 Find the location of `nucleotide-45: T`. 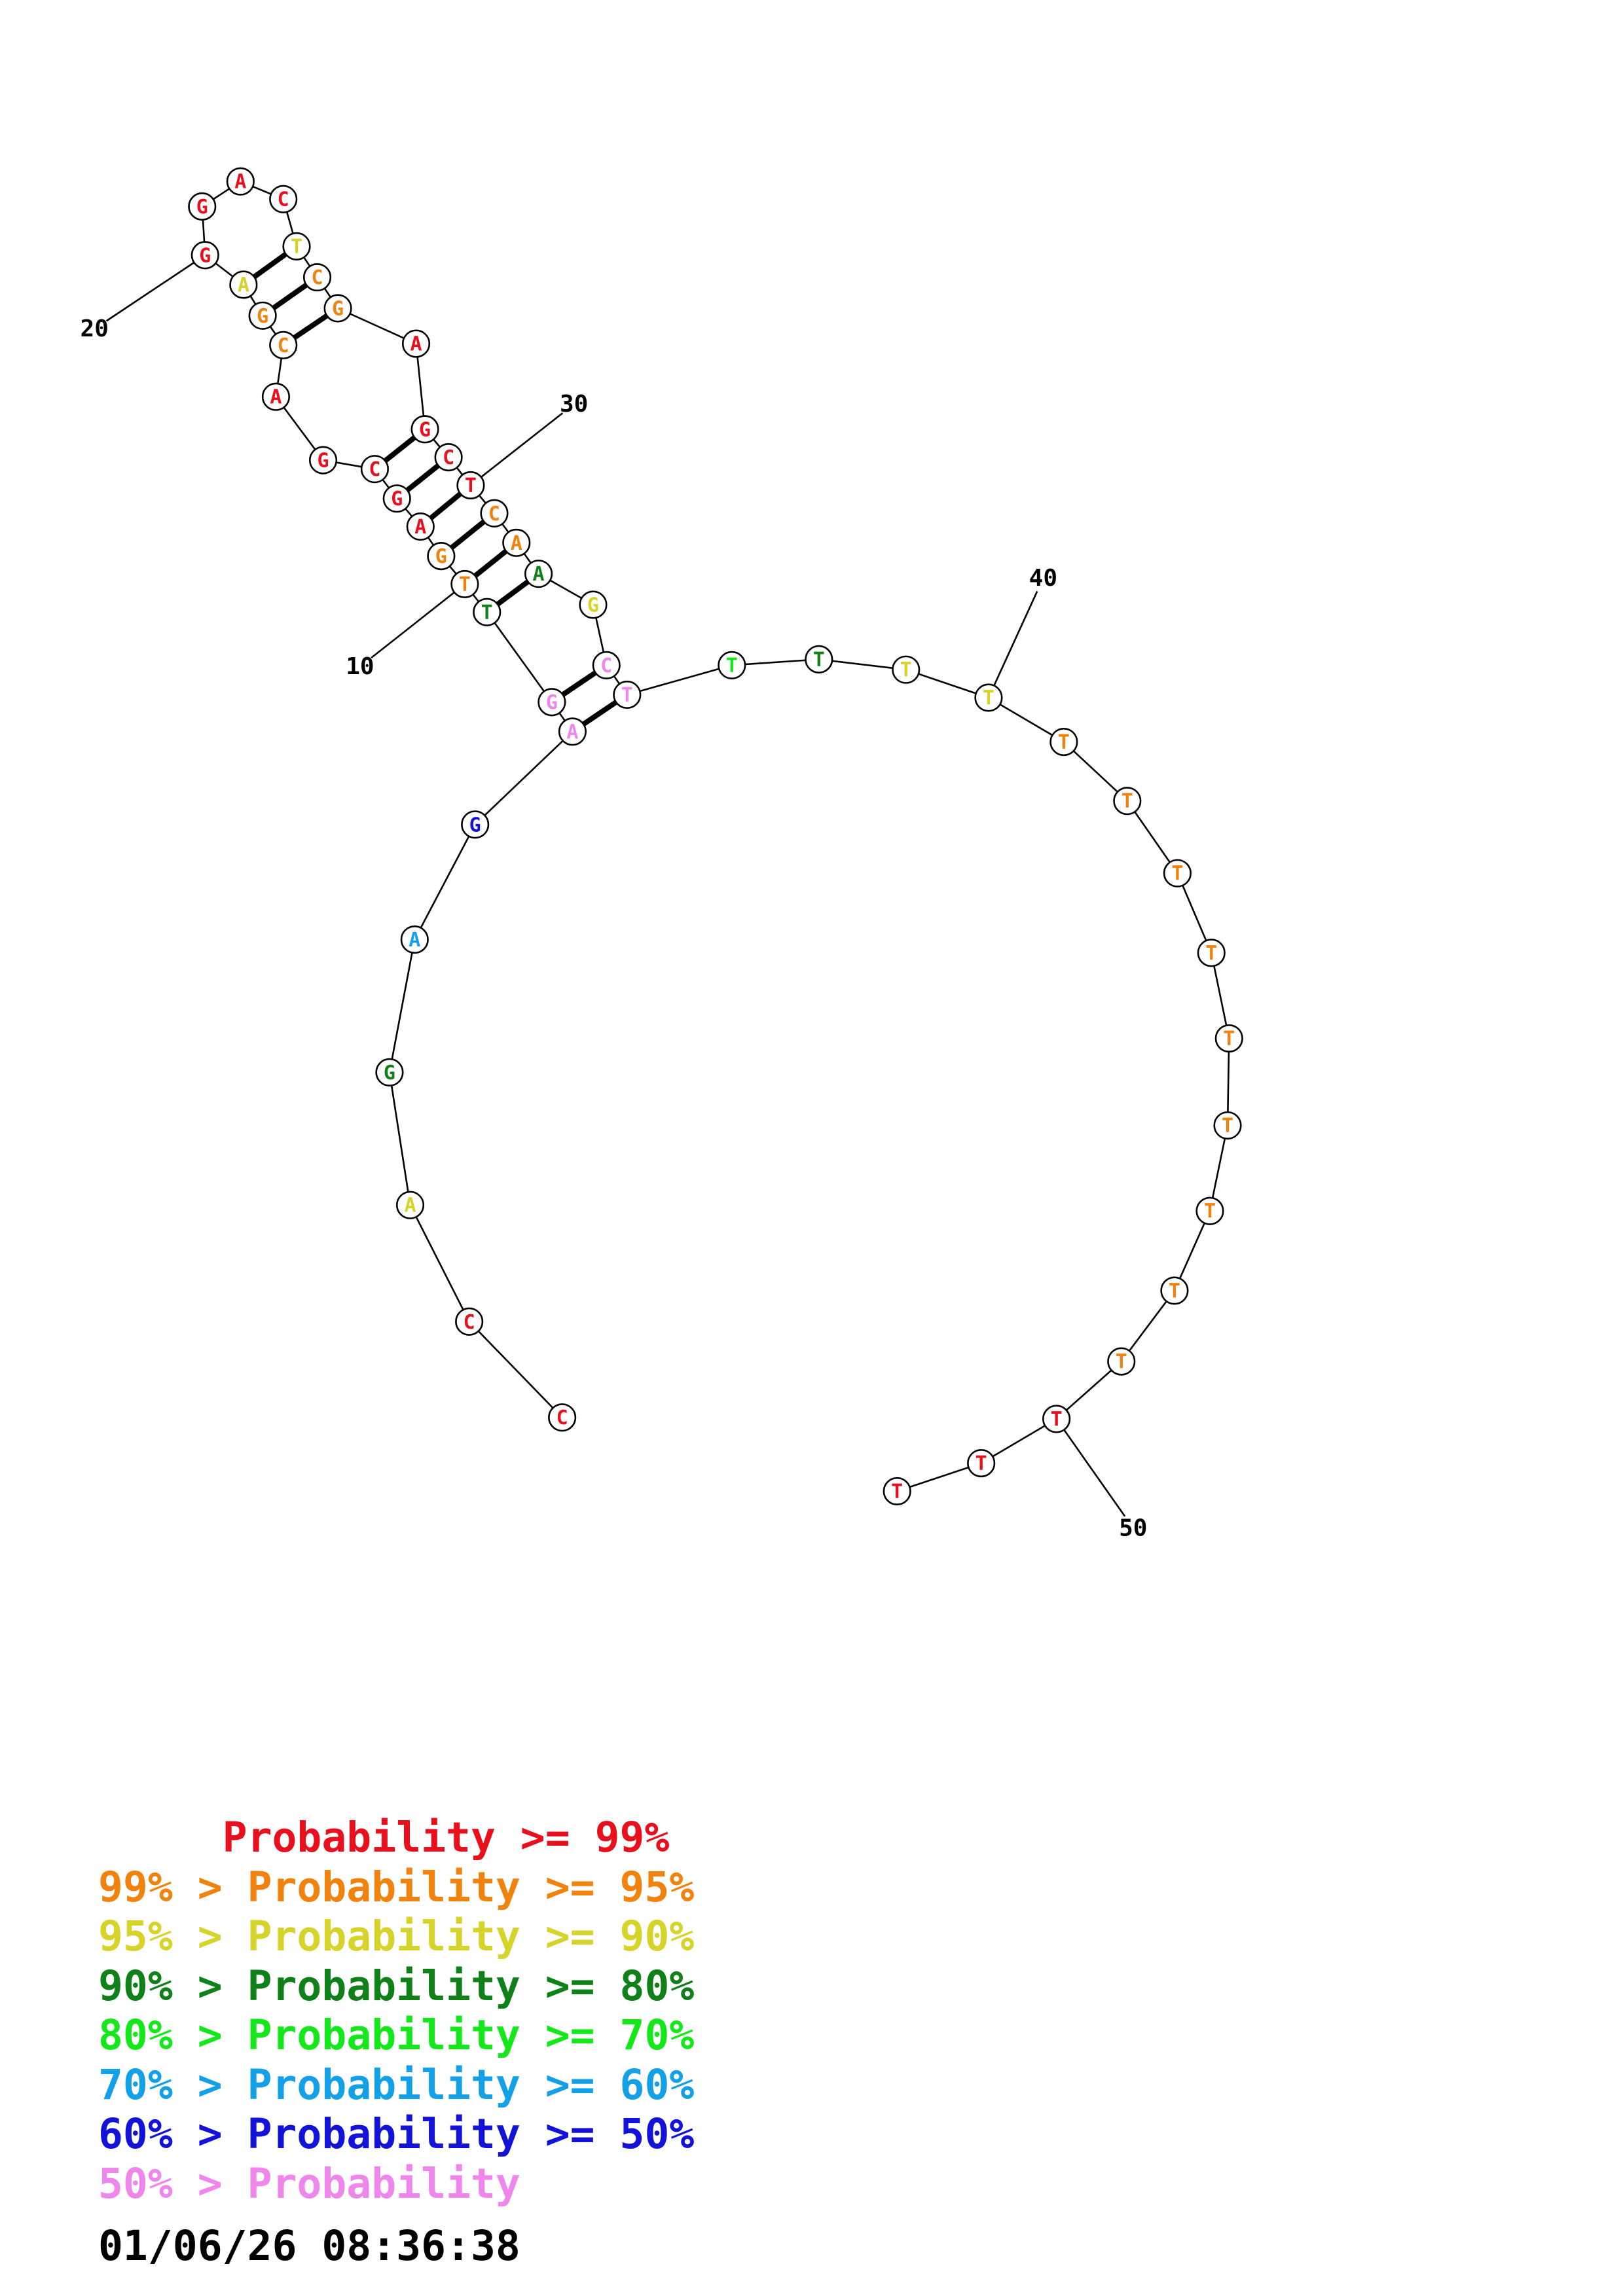

nucleotide-45: T is located at coordinates (1228, 1038).